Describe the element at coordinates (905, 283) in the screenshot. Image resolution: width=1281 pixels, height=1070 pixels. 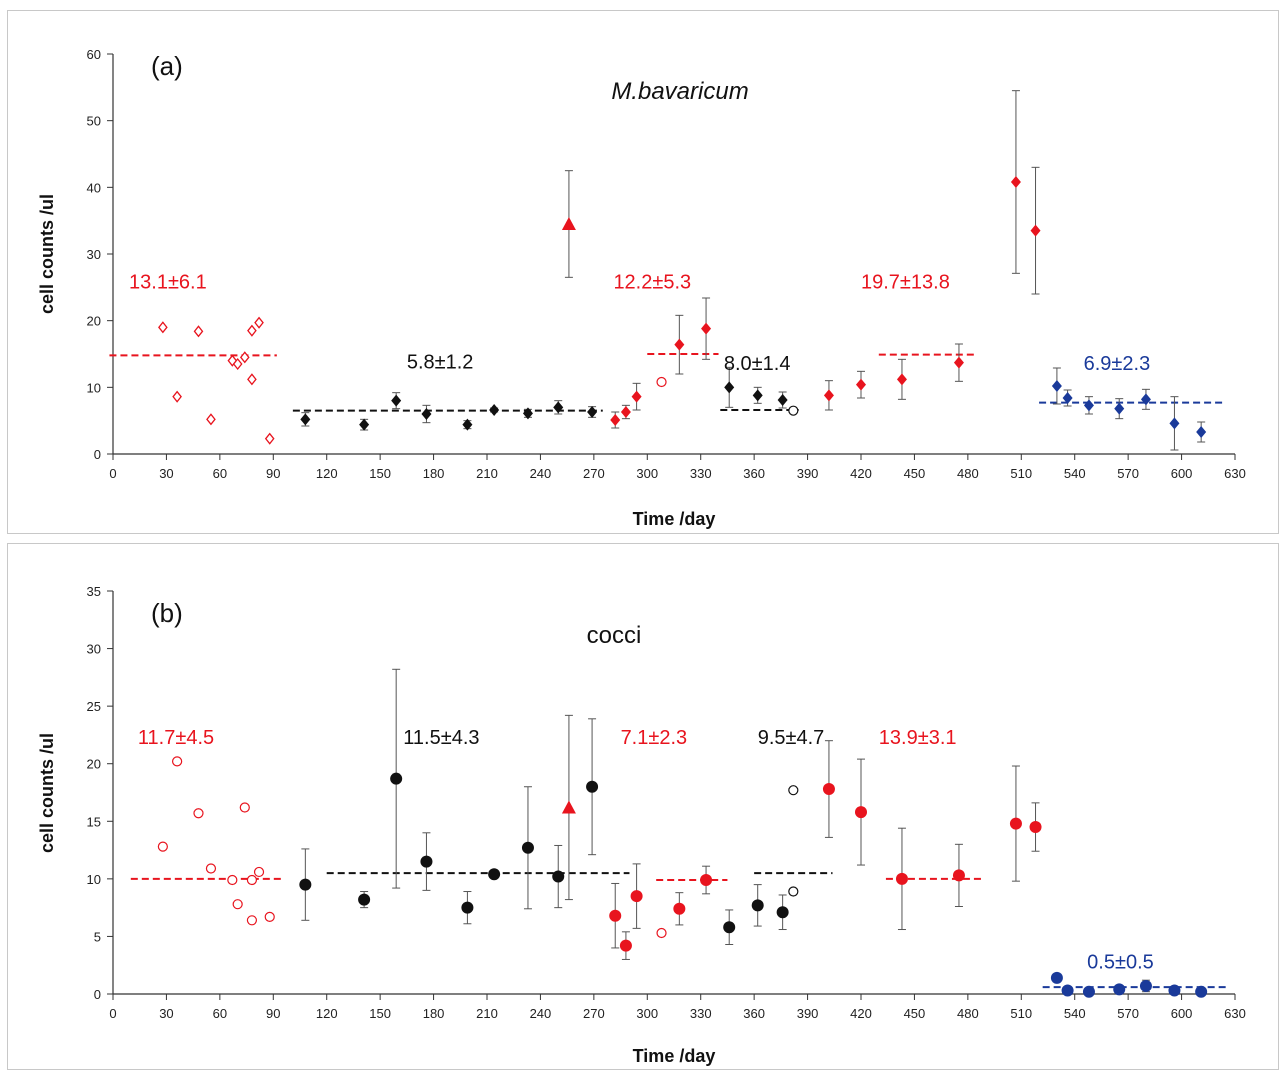
I see `mean-annotation: 19.7±13.8` at that location.